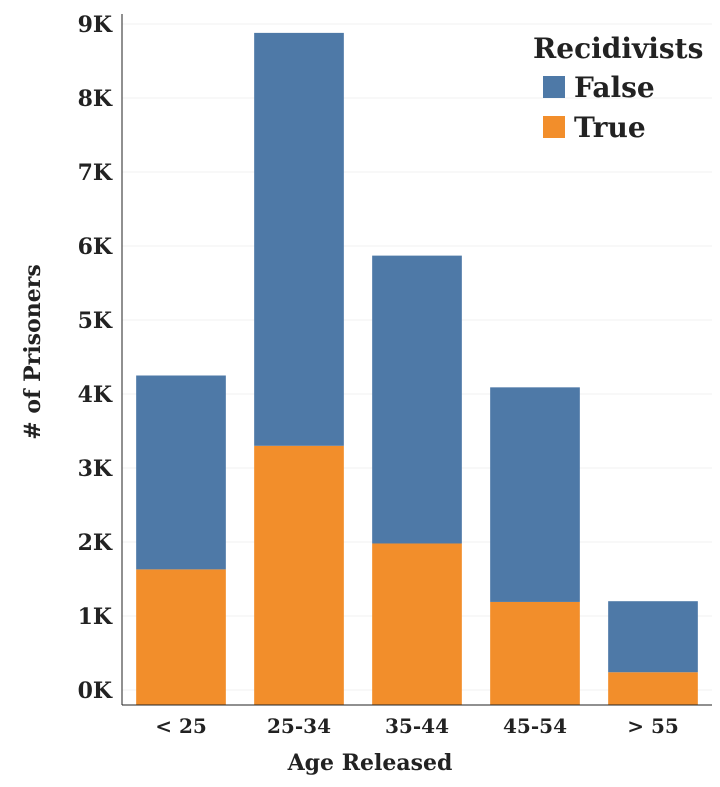 The width and height of the screenshot is (720, 787). Describe the element at coordinates (33, 351) in the screenshot. I see `y-axis-title: # of Prisoners` at that location.